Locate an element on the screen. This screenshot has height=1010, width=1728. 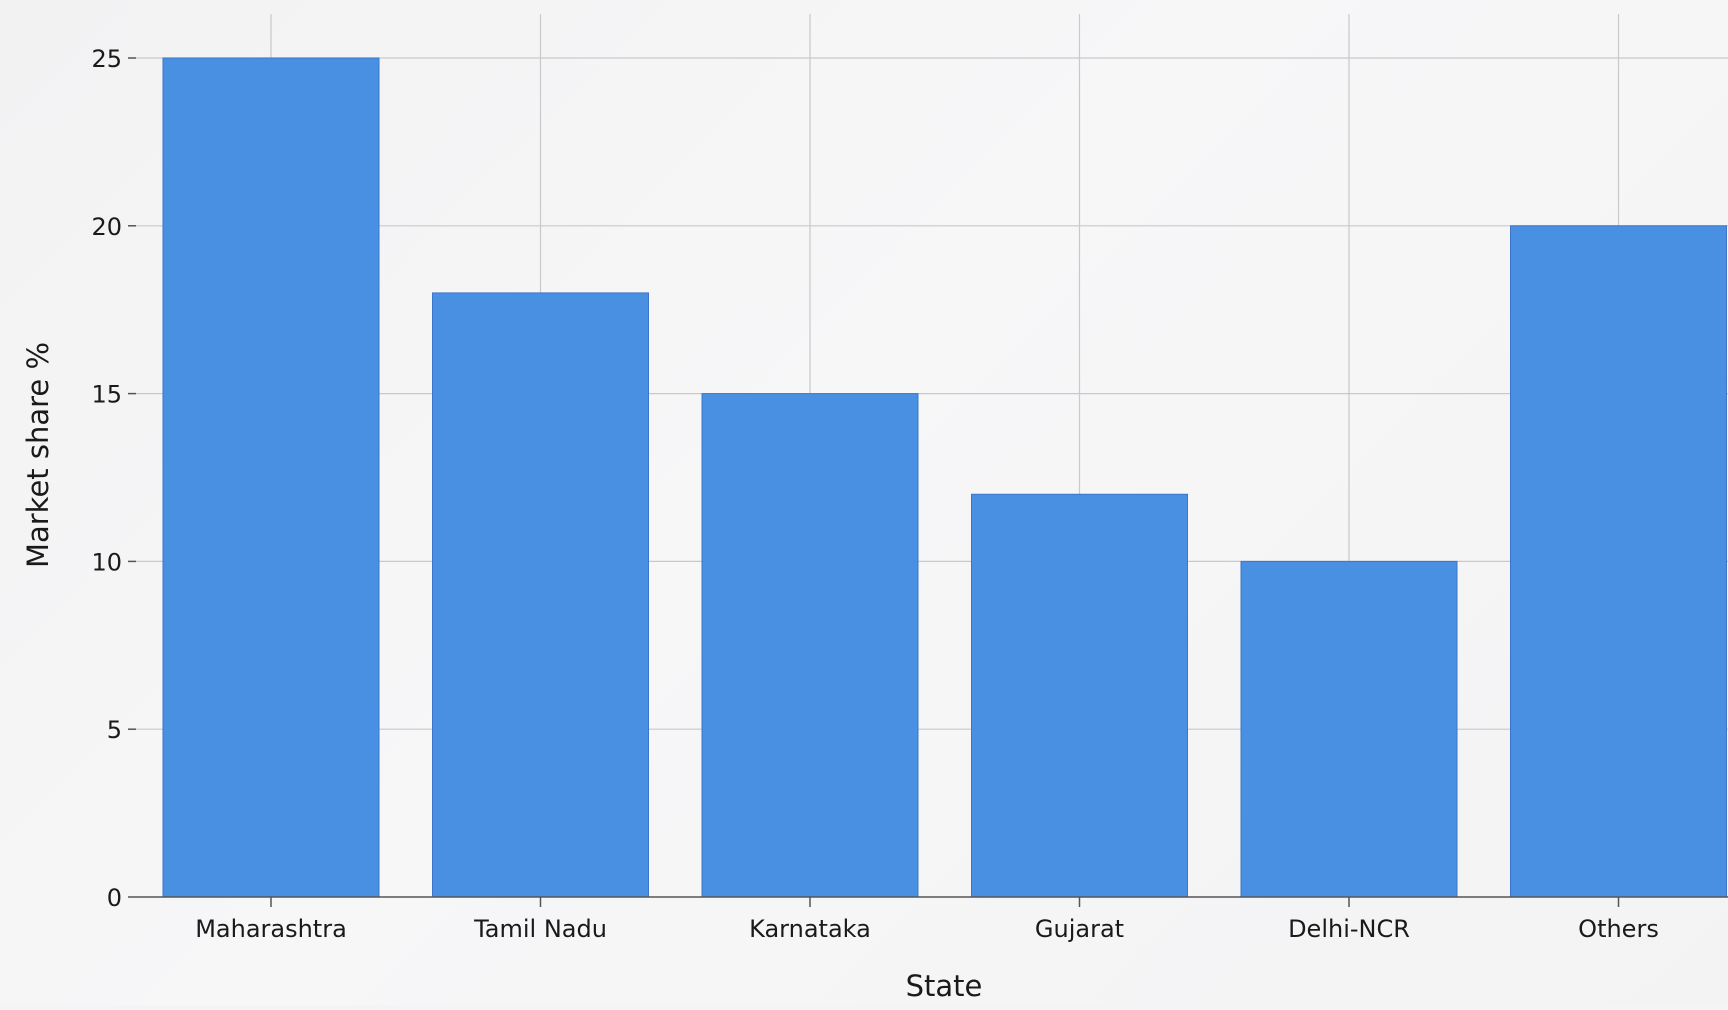
y-tick-label: 15 is located at coordinates (106, 395).